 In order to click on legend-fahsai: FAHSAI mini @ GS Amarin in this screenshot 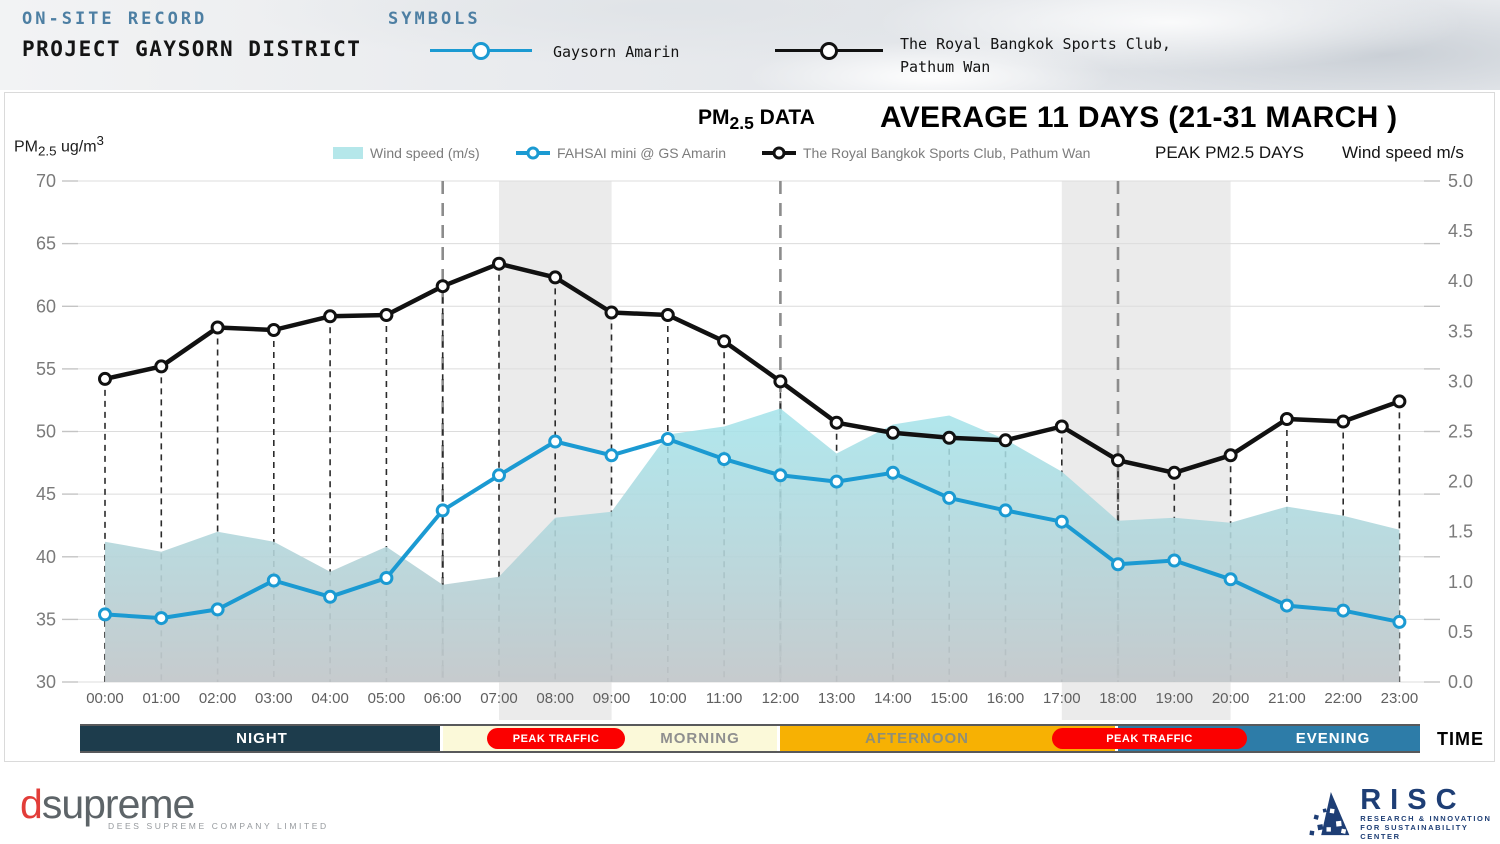, I will do `click(621, 153)`.